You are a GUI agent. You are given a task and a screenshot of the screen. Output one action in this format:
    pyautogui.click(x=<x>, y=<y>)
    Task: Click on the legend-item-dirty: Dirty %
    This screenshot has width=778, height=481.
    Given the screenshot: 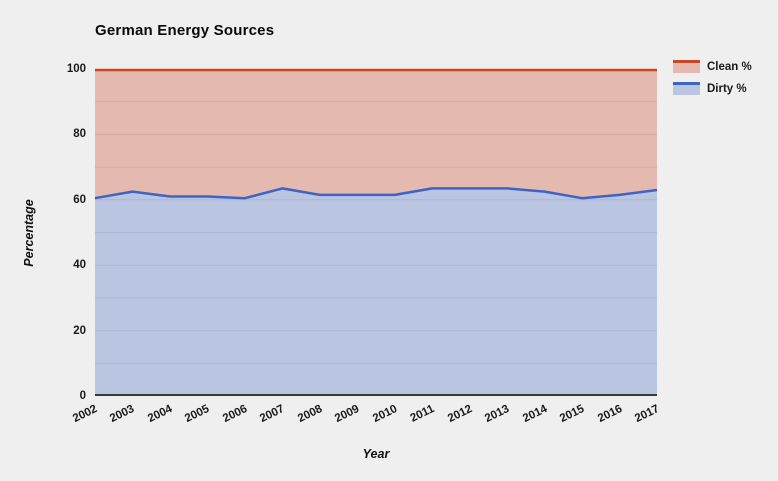 What is the action you would take?
    pyautogui.click(x=712, y=88)
    